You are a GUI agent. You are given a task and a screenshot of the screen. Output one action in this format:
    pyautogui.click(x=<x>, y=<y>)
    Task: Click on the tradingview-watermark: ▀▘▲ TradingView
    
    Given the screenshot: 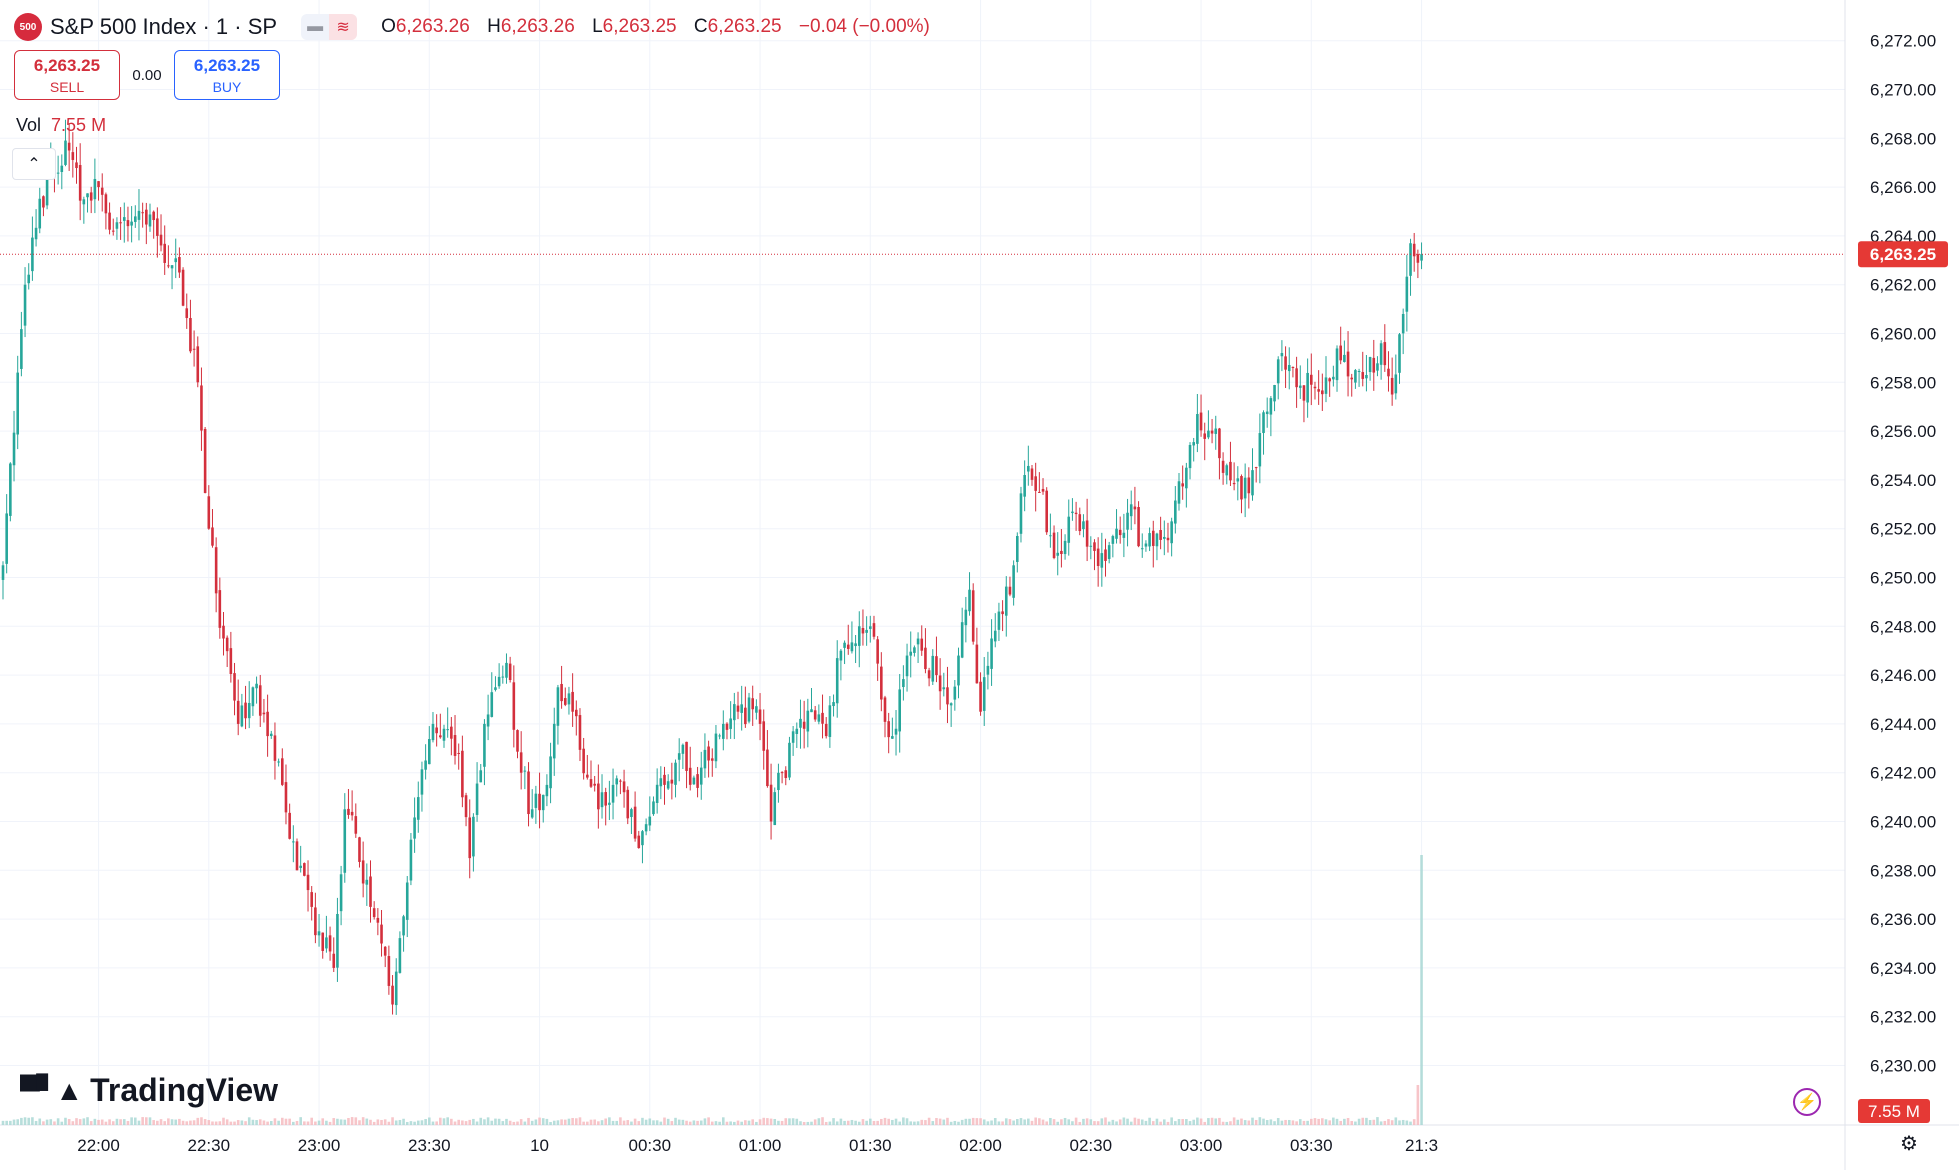 What is the action you would take?
    pyautogui.click(x=149, y=1090)
    